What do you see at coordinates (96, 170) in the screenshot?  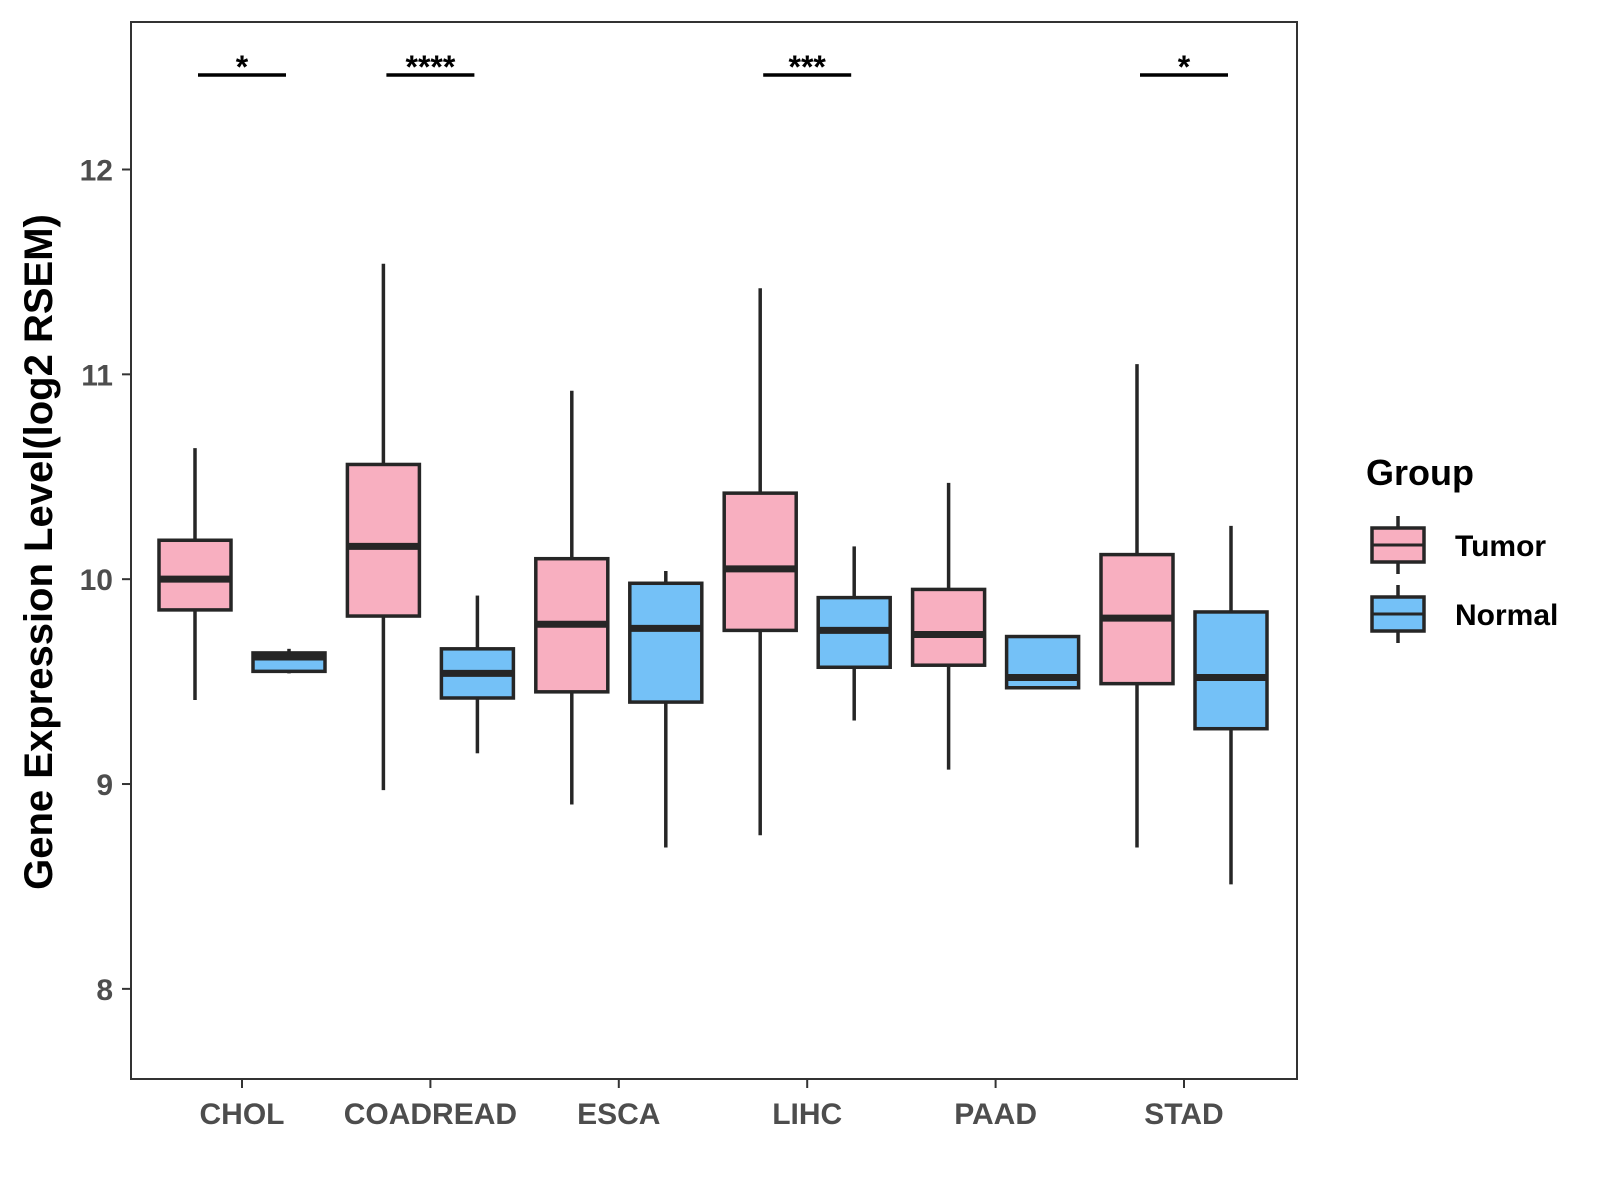 I see `y-tick-label: 12` at bounding box center [96, 170].